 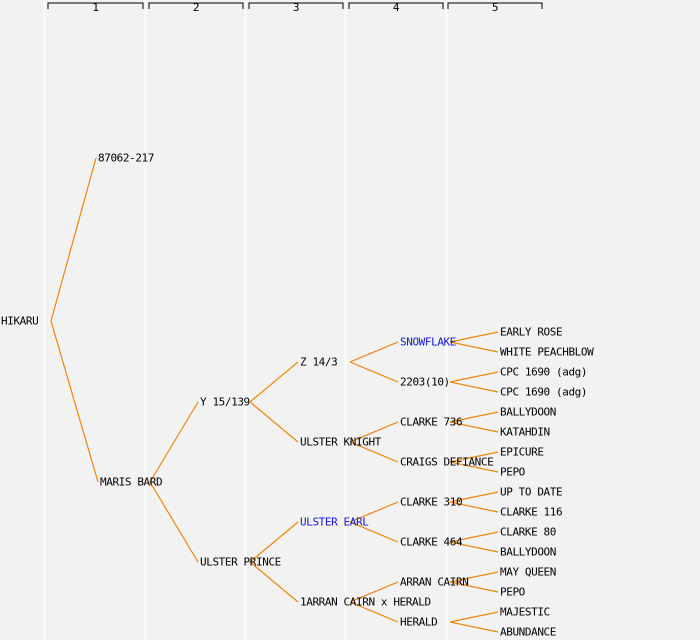 What do you see at coordinates (447, 462) in the screenshot?
I see `tree-node-label: CRAIGS DEFIANCE` at bounding box center [447, 462].